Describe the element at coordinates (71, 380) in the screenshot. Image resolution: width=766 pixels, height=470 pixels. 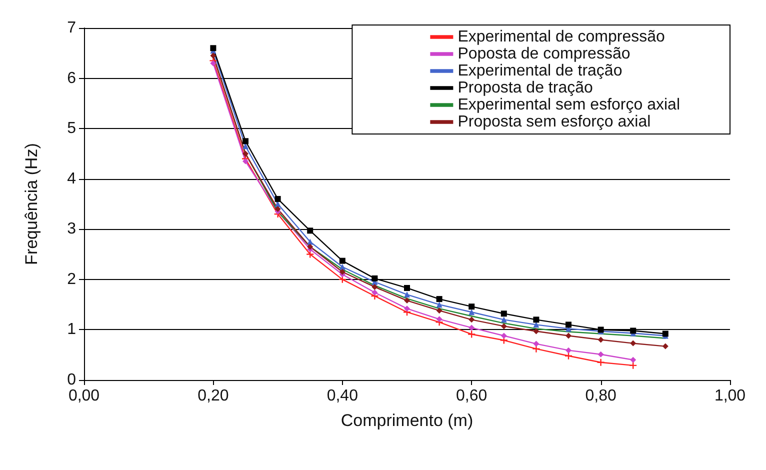
I see `y-tick-label: 0` at that location.